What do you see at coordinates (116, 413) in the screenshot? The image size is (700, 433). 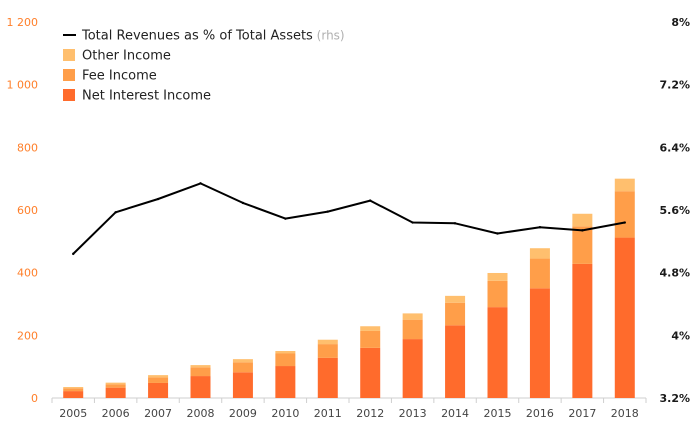 I see `x-tick-label: 2006` at bounding box center [116, 413].